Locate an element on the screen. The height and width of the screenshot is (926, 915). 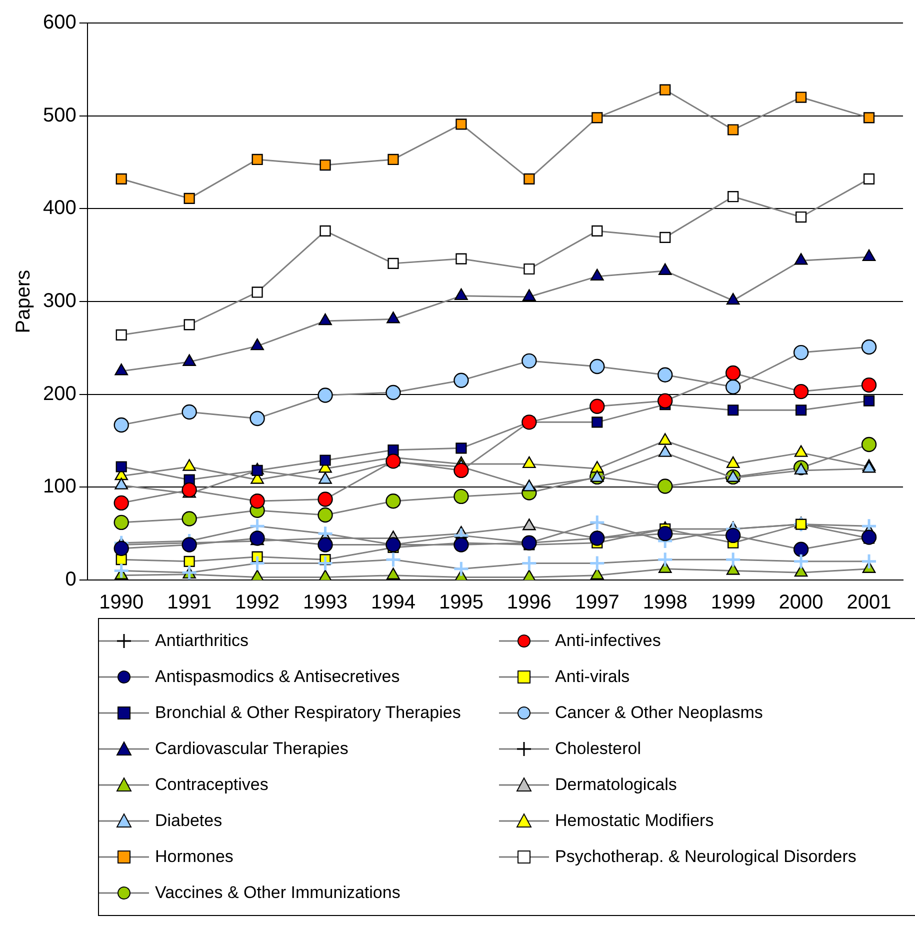
y-tick-label: 500 is located at coordinates (59, 115).